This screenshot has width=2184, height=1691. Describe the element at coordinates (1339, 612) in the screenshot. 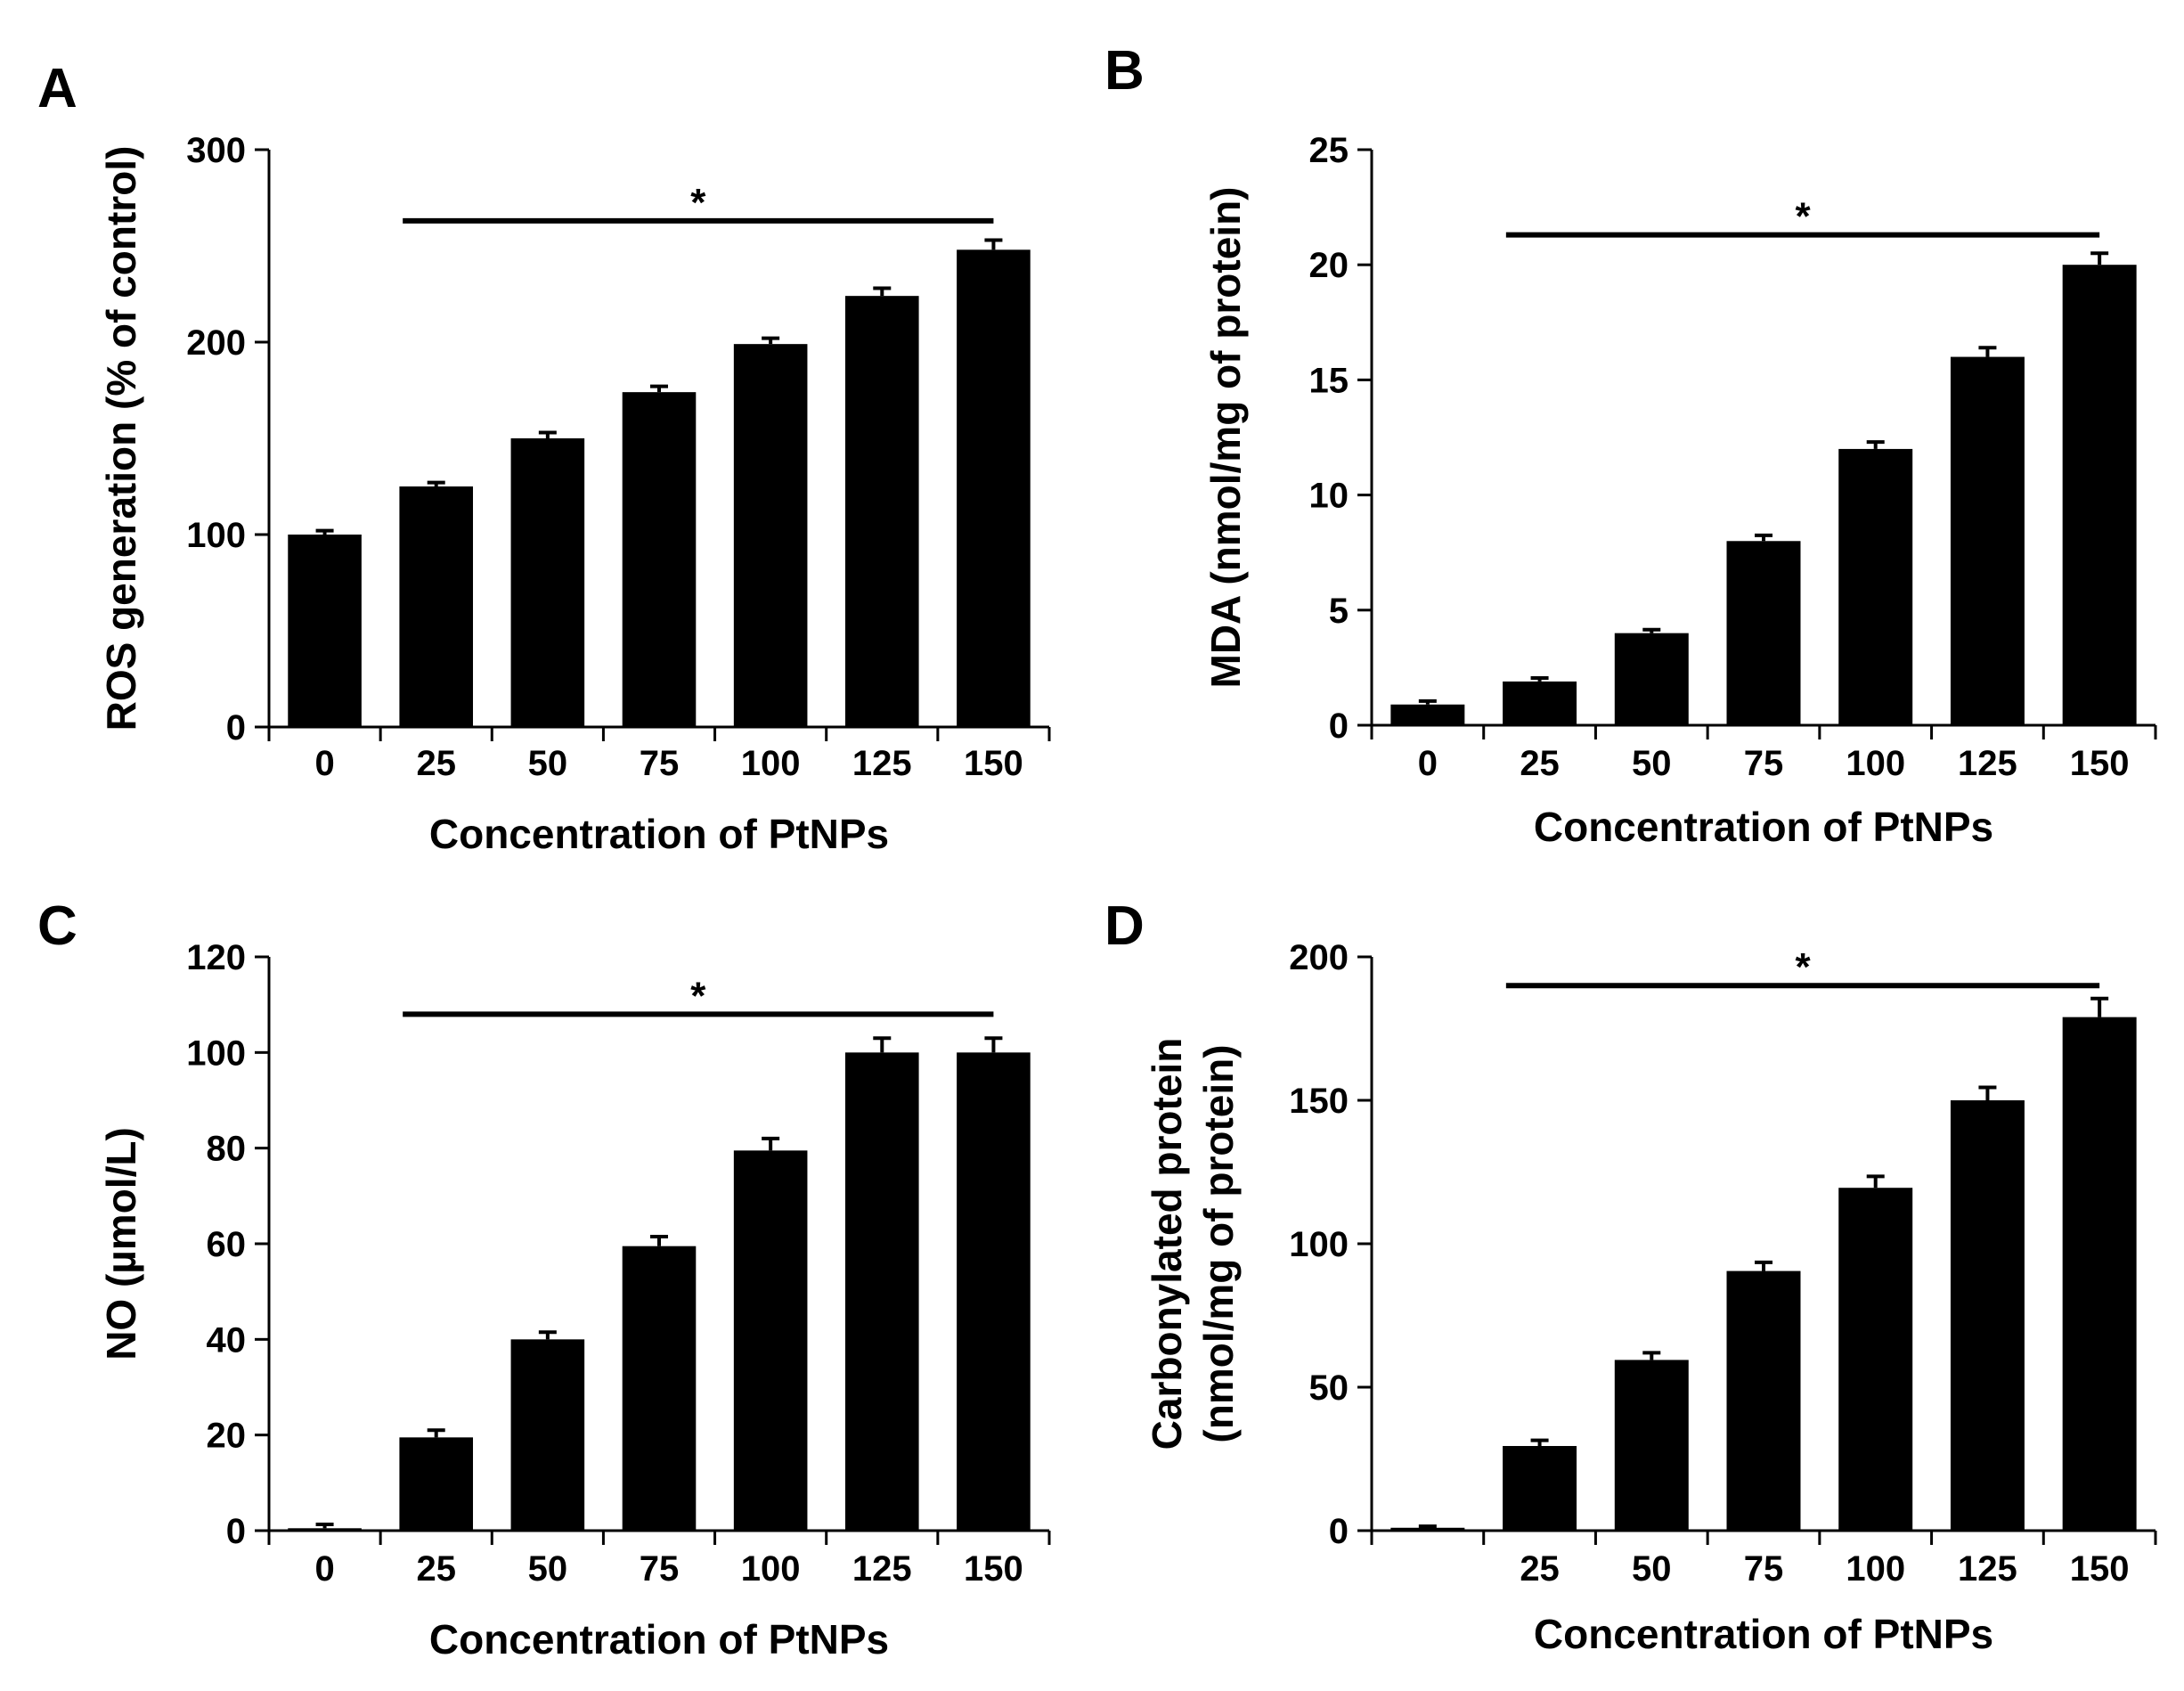

I see `y-tick-label: 5` at that location.